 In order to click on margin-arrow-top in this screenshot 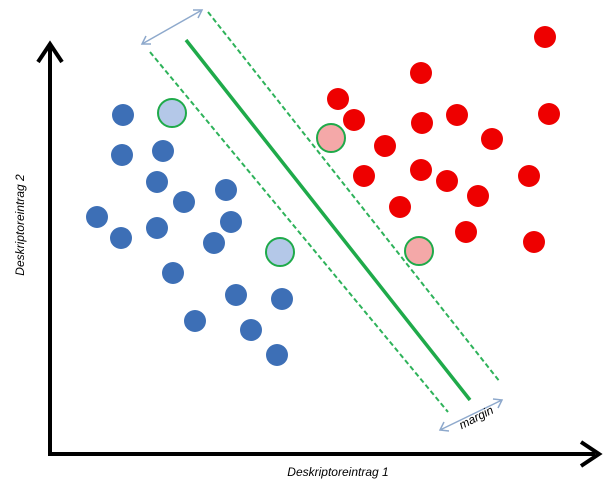, I will do `click(172, 27)`.